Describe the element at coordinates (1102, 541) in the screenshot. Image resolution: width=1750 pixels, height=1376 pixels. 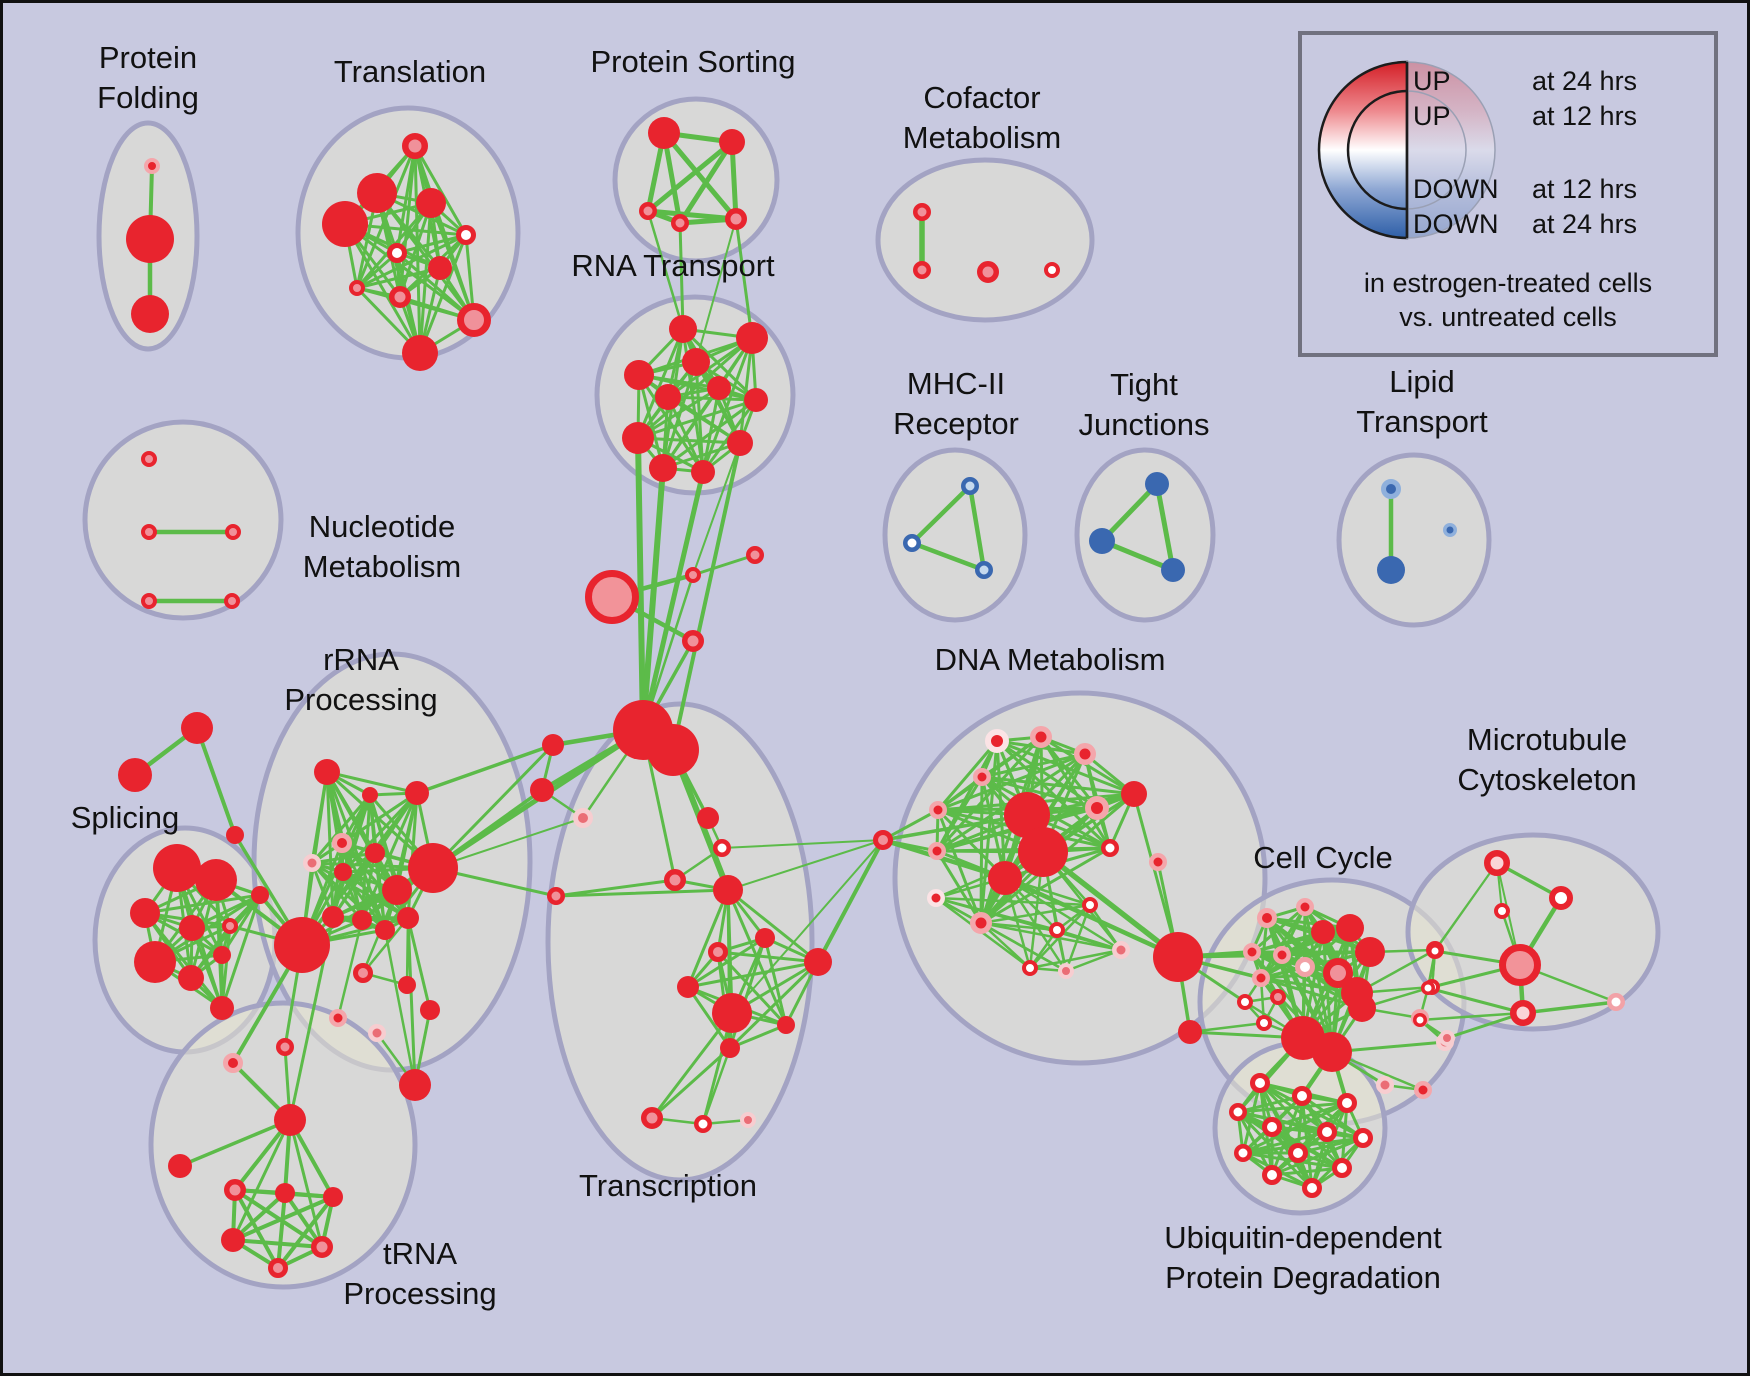
I see `node-tj2` at that location.